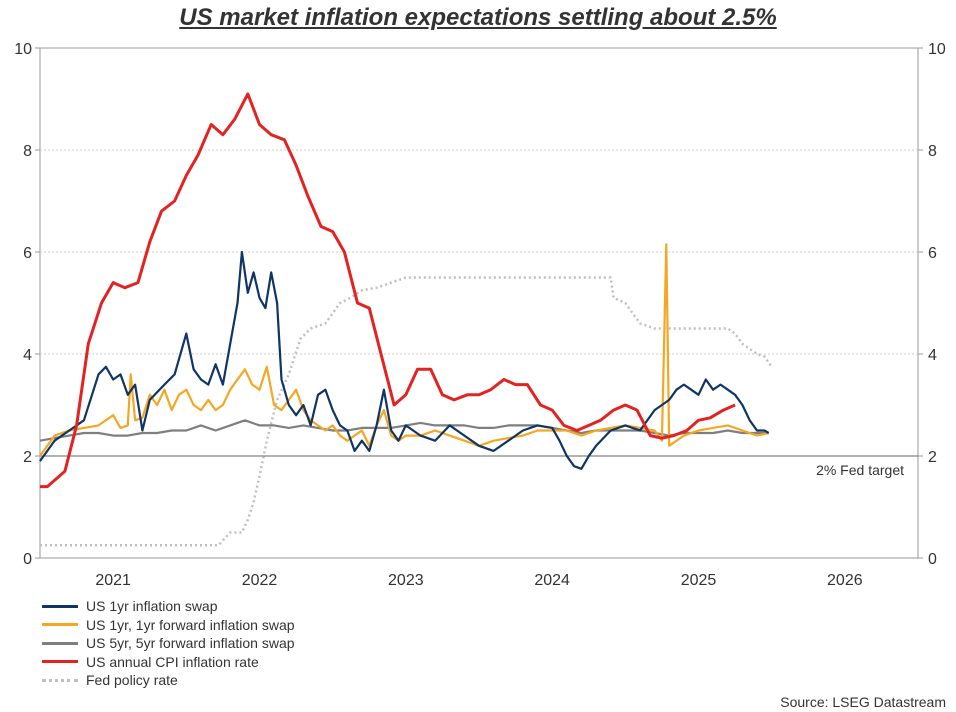 The image size is (956, 712). What do you see at coordinates (23, 49) in the screenshot?
I see `y-tick-label-left: 10` at bounding box center [23, 49].